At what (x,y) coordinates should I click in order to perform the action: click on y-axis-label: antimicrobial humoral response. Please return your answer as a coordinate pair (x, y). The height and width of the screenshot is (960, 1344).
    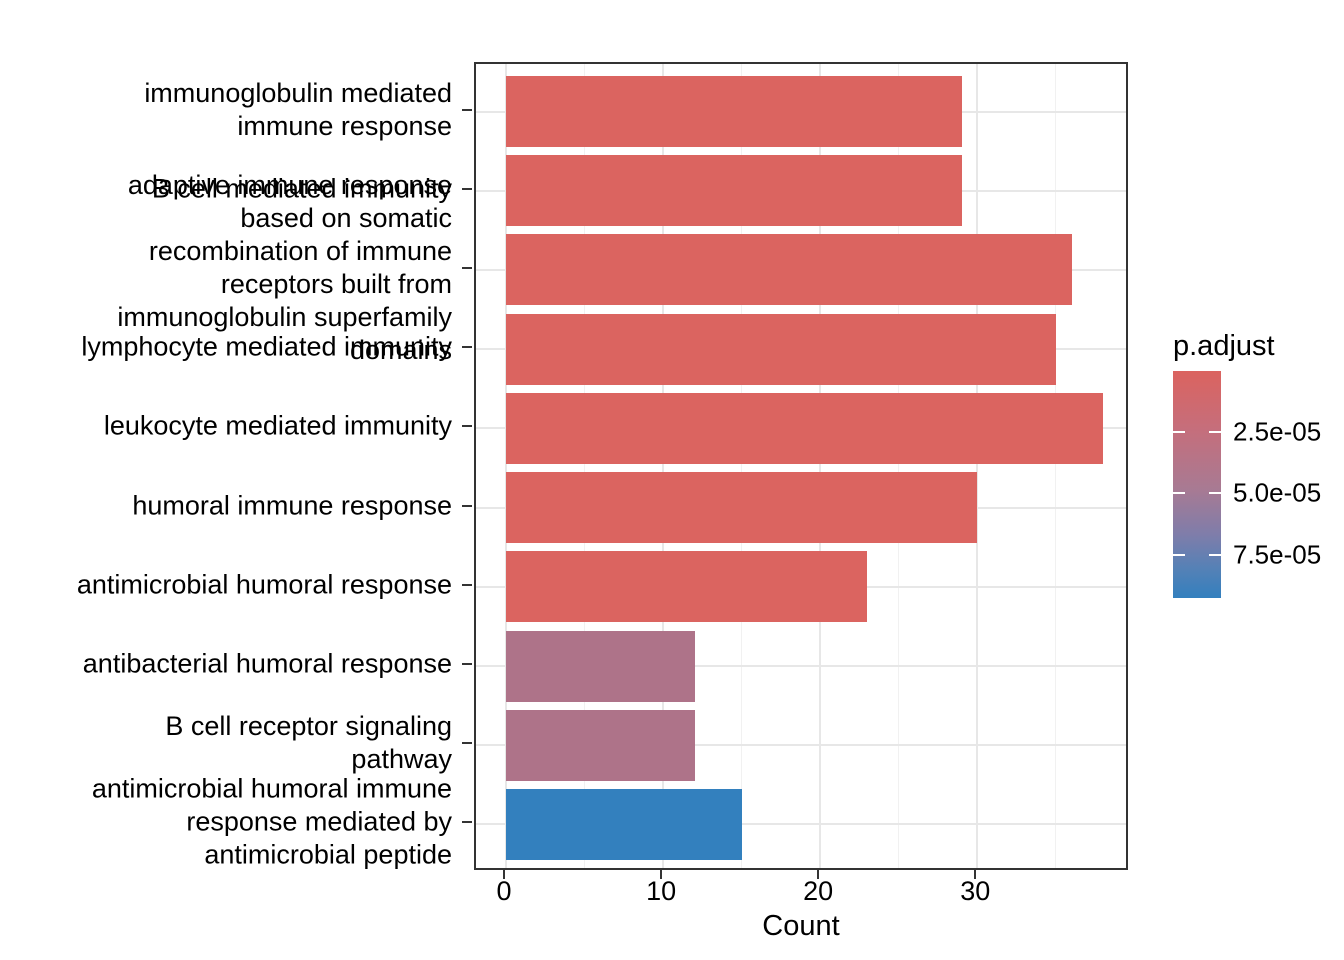
    Looking at the image, I should click on (264, 584).